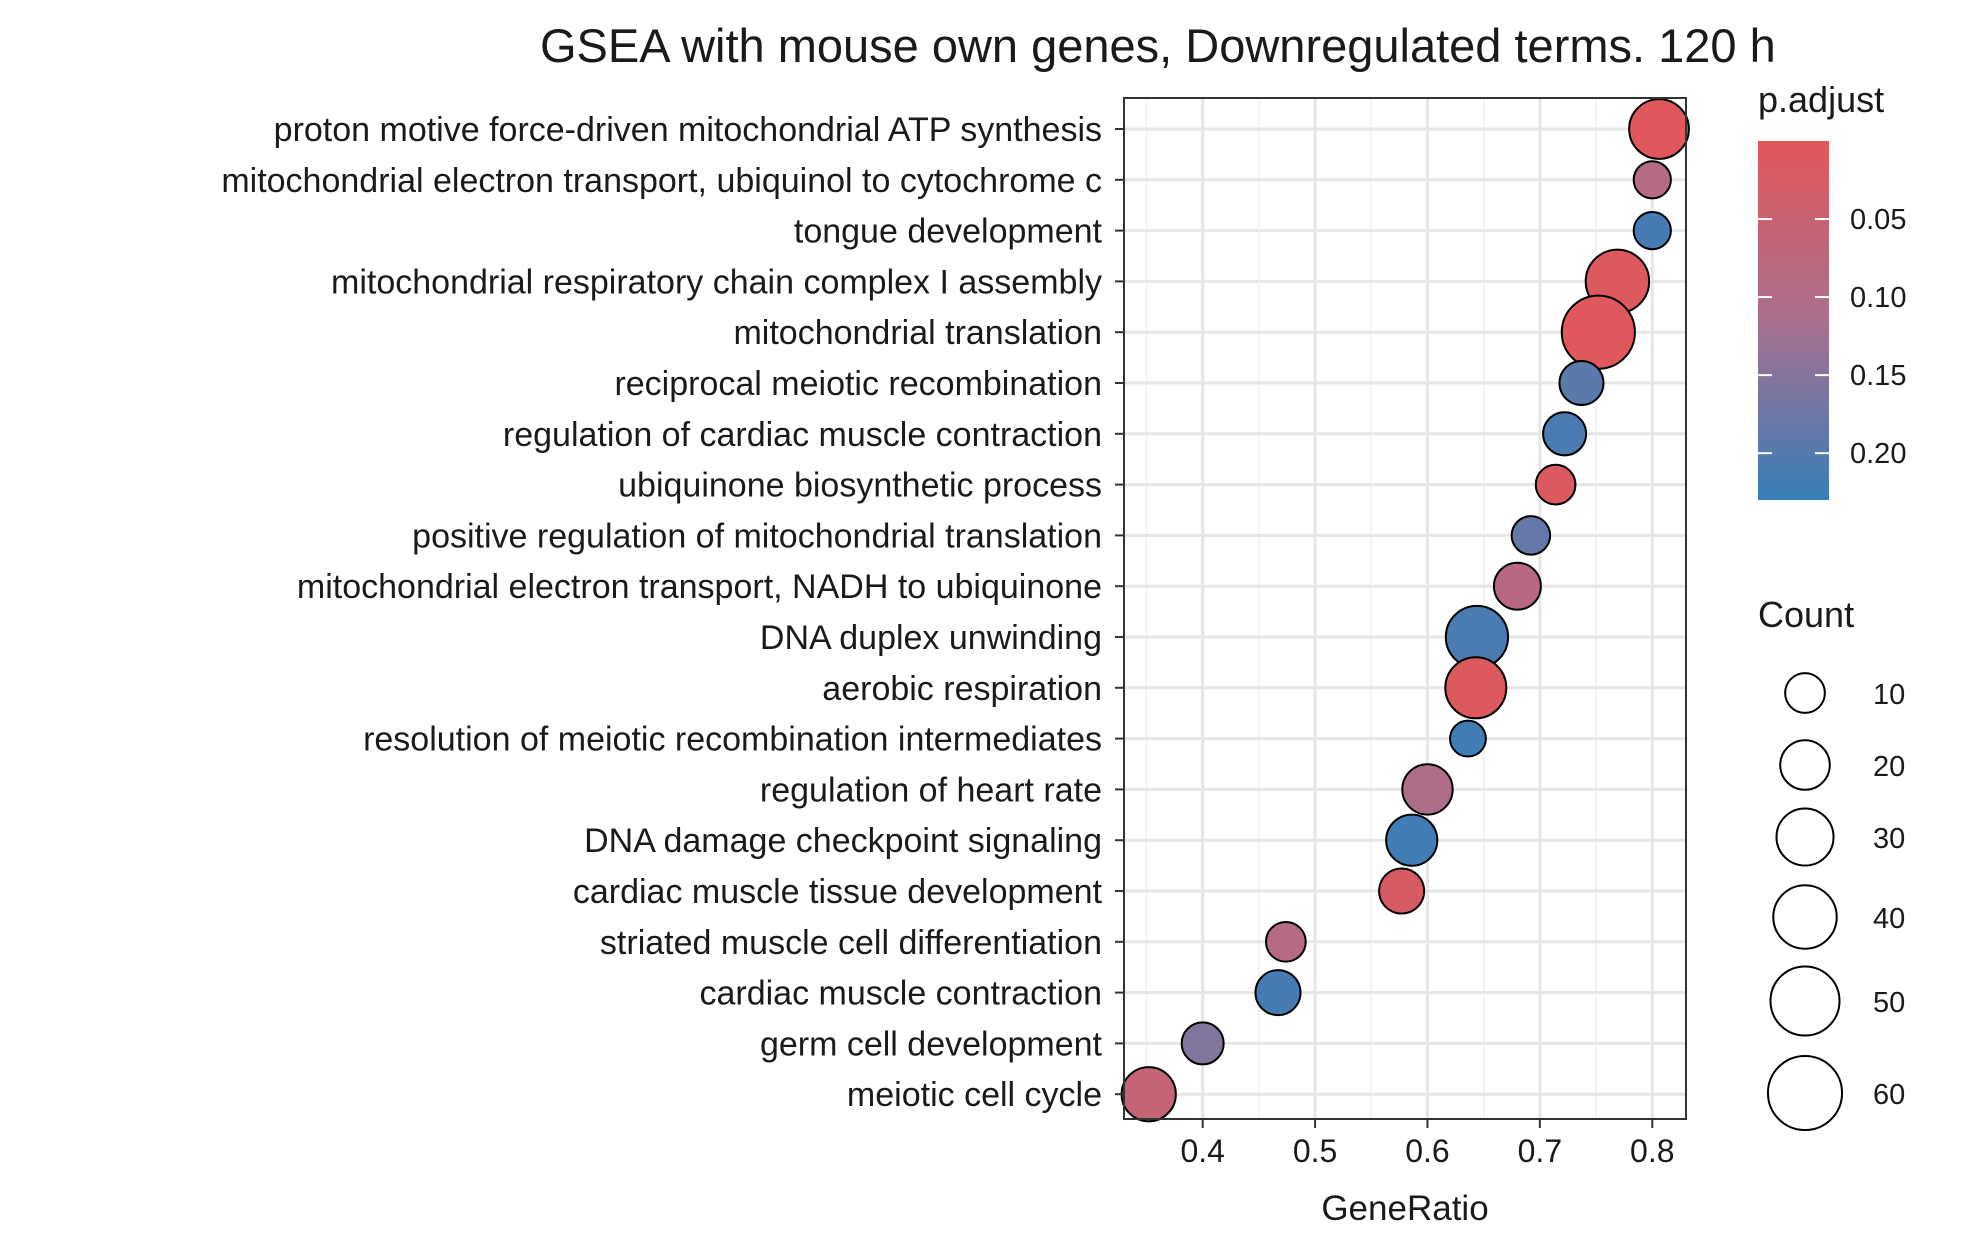 The image size is (1968, 1251). What do you see at coordinates (1889, 919) in the screenshot?
I see `size-legend-label: 40` at bounding box center [1889, 919].